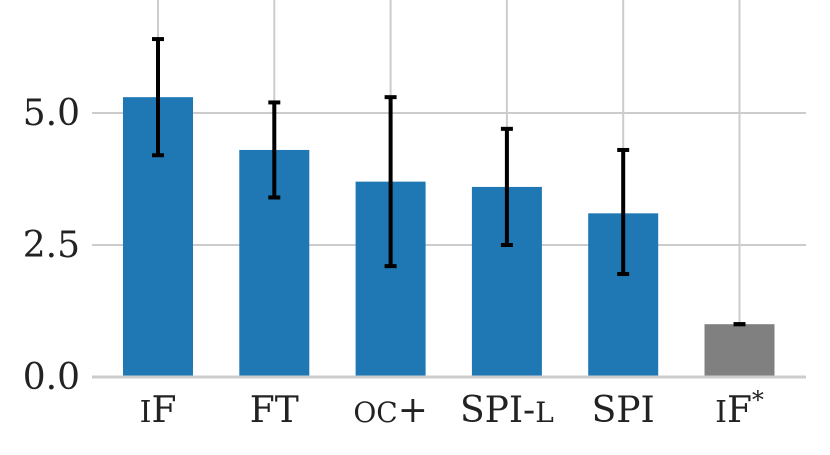 The width and height of the screenshot is (830, 455). I want to click on x-tick-label: SPI-L, so click(507, 410).